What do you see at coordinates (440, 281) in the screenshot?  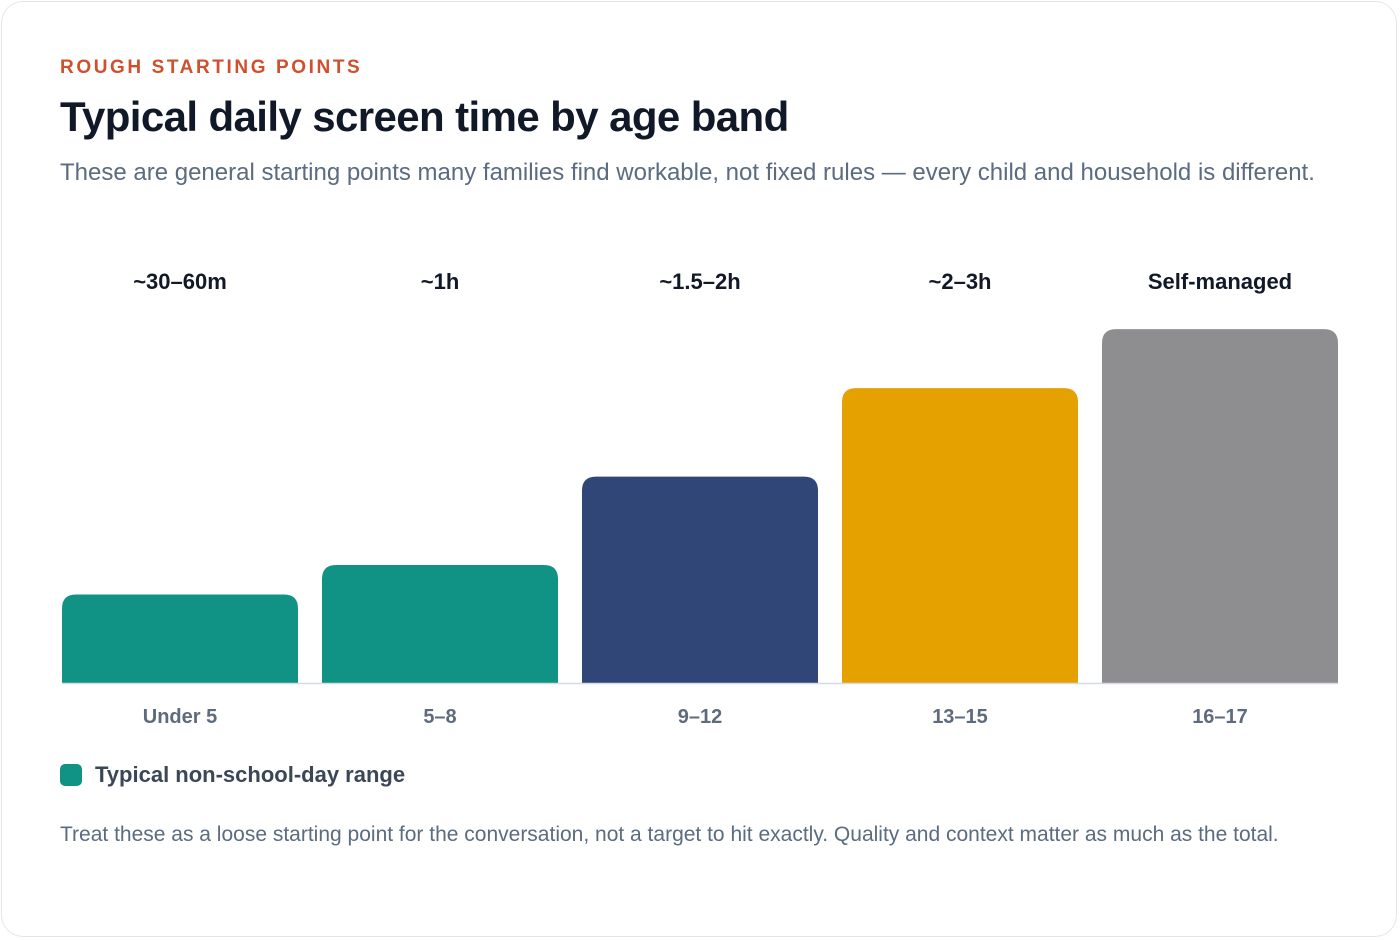 I see `value-label-2: ~1h` at bounding box center [440, 281].